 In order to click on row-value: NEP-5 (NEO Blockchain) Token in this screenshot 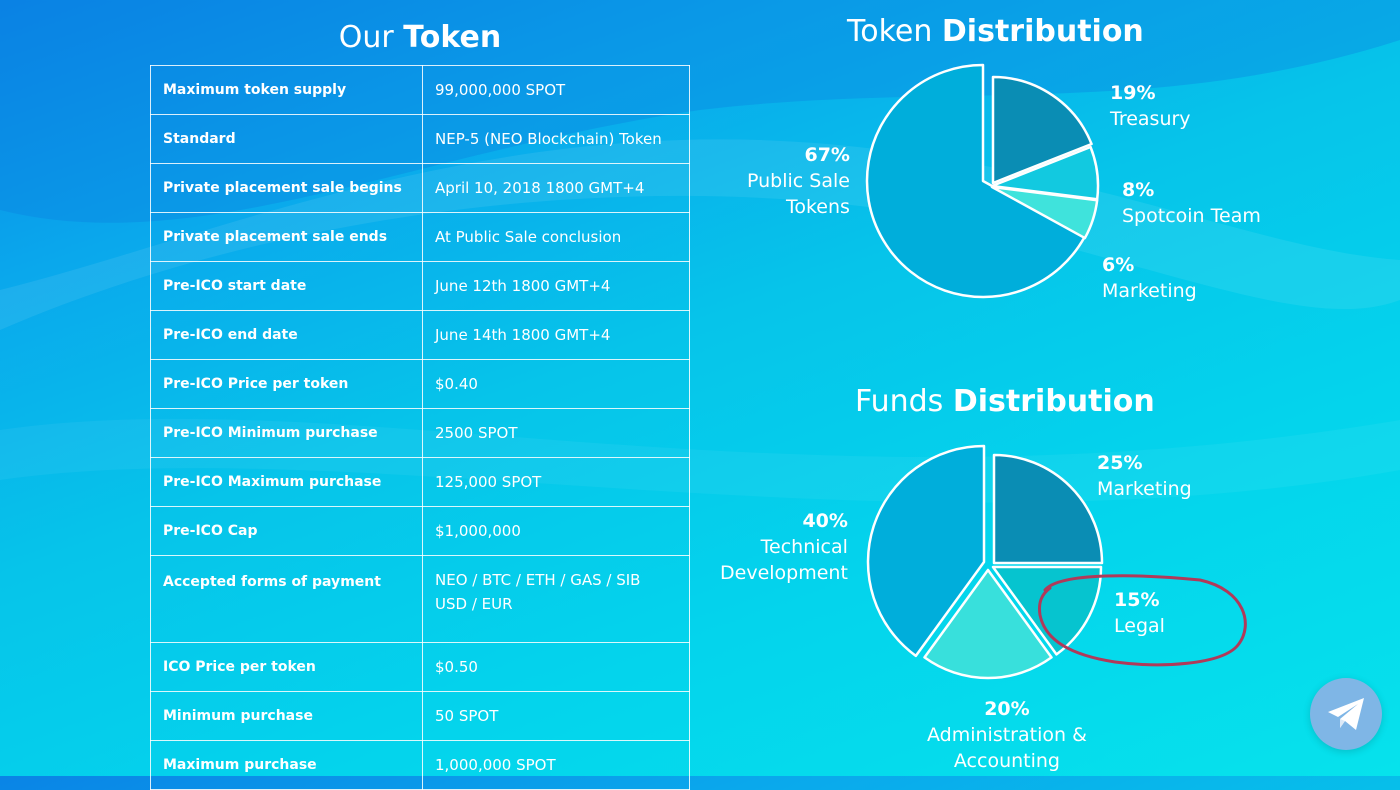, I will do `click(556, 139)`.